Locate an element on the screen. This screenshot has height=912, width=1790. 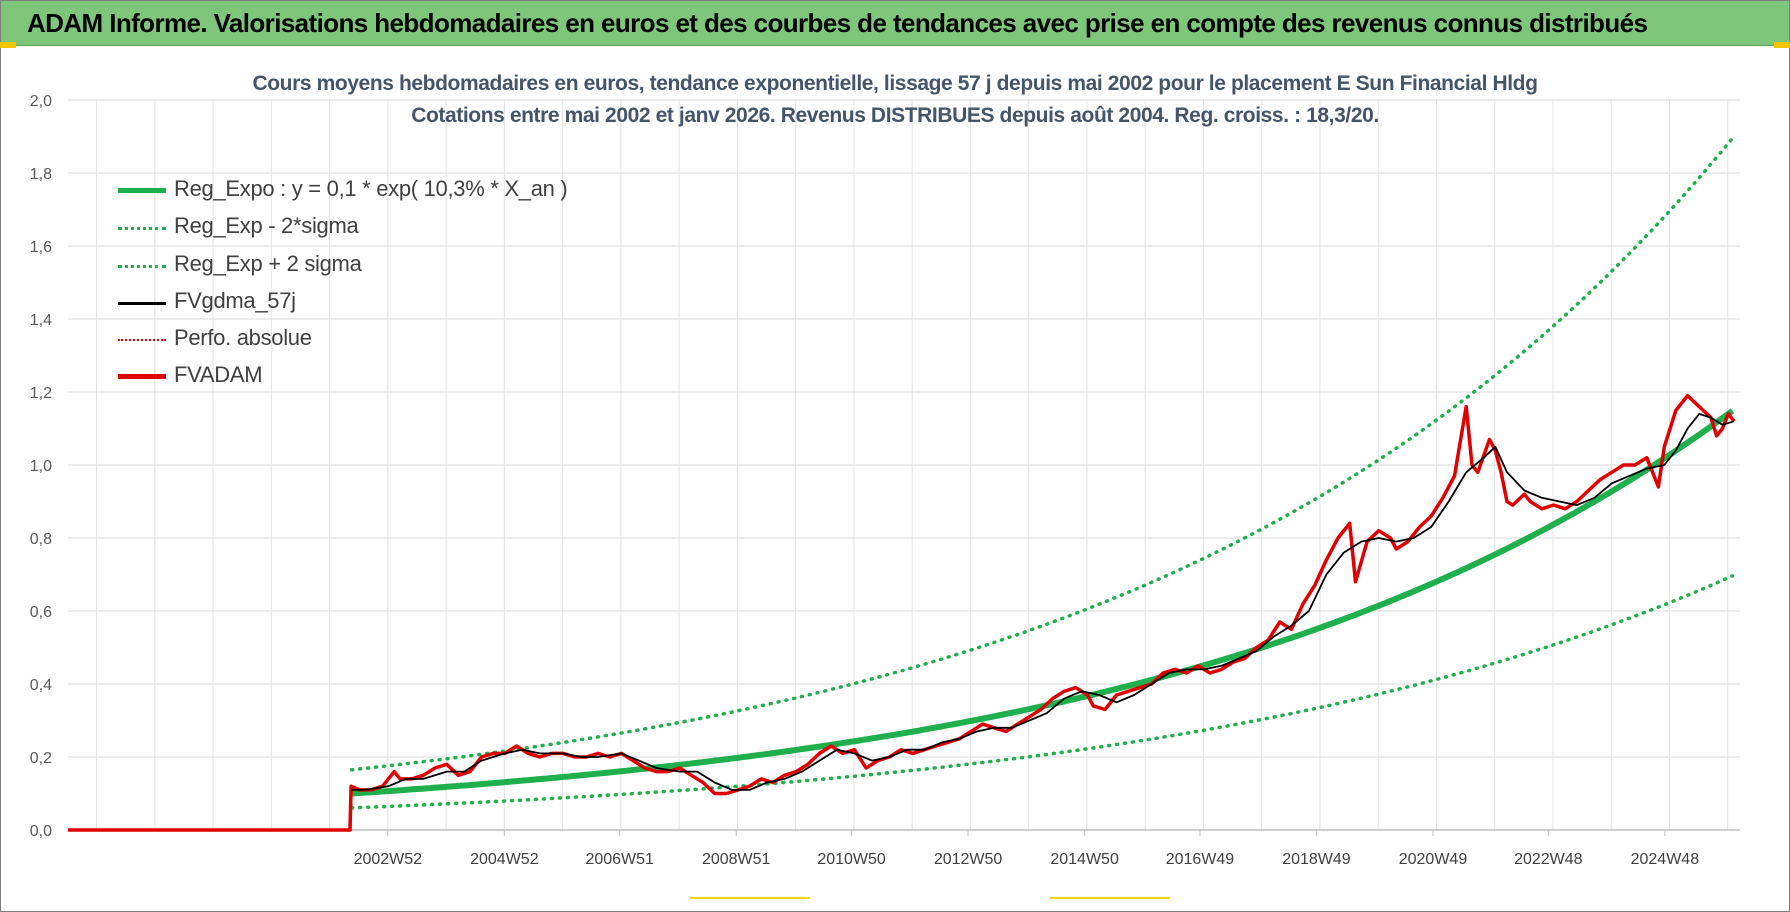
legend-label: Perfo. absolue is located at coordinates (243, 337).